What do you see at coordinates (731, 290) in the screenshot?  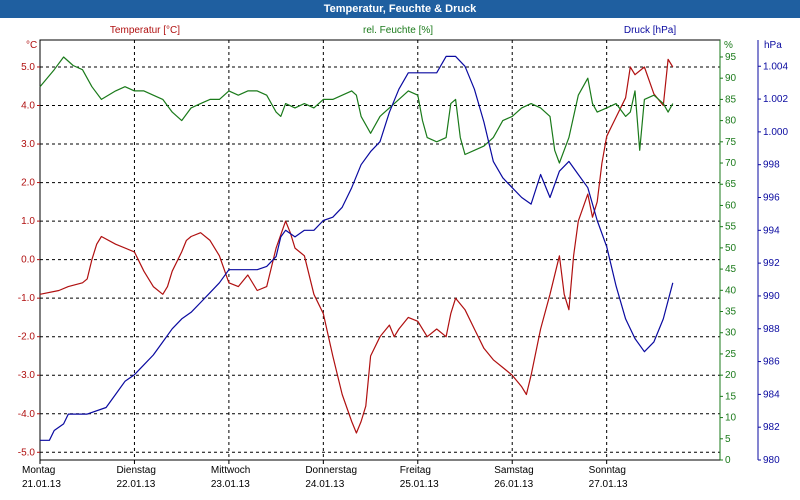 I see `humidity-tick-label: 40` at bounding box center [731, 290].